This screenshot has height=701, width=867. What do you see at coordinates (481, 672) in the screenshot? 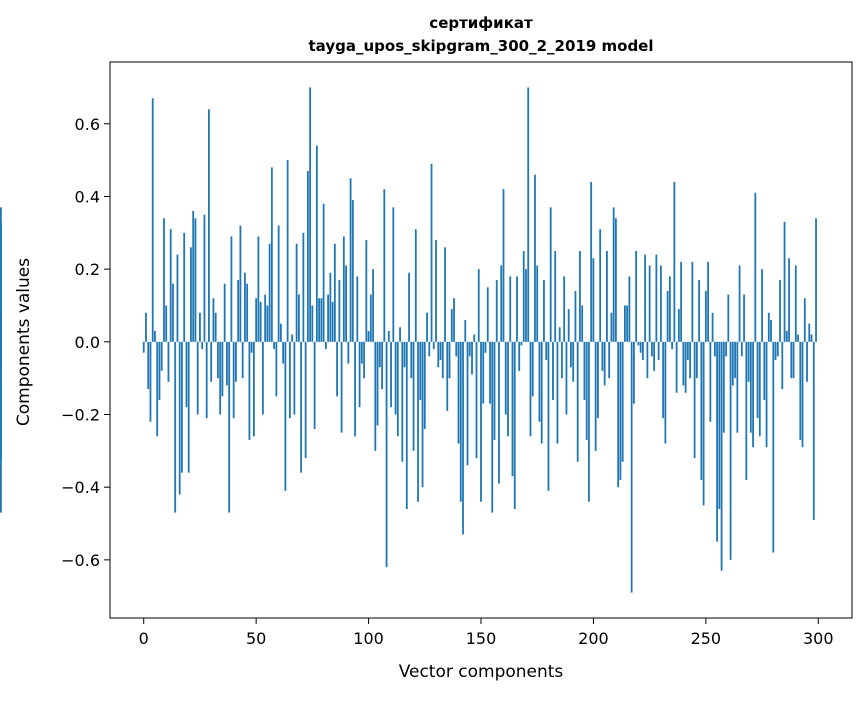
I see `x-axis-label: Vector components` at bounding box center [481, 672].